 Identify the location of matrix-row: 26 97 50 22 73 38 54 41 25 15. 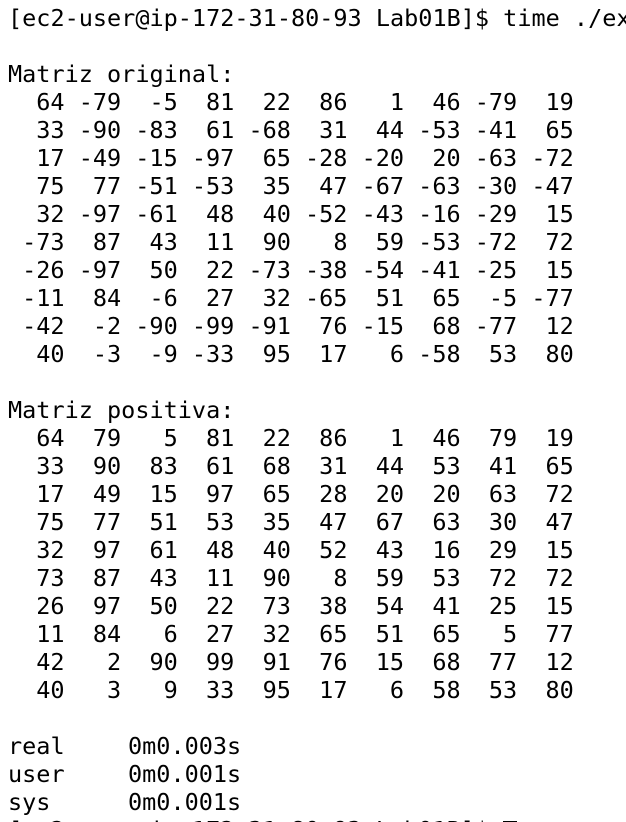
(291, 606).